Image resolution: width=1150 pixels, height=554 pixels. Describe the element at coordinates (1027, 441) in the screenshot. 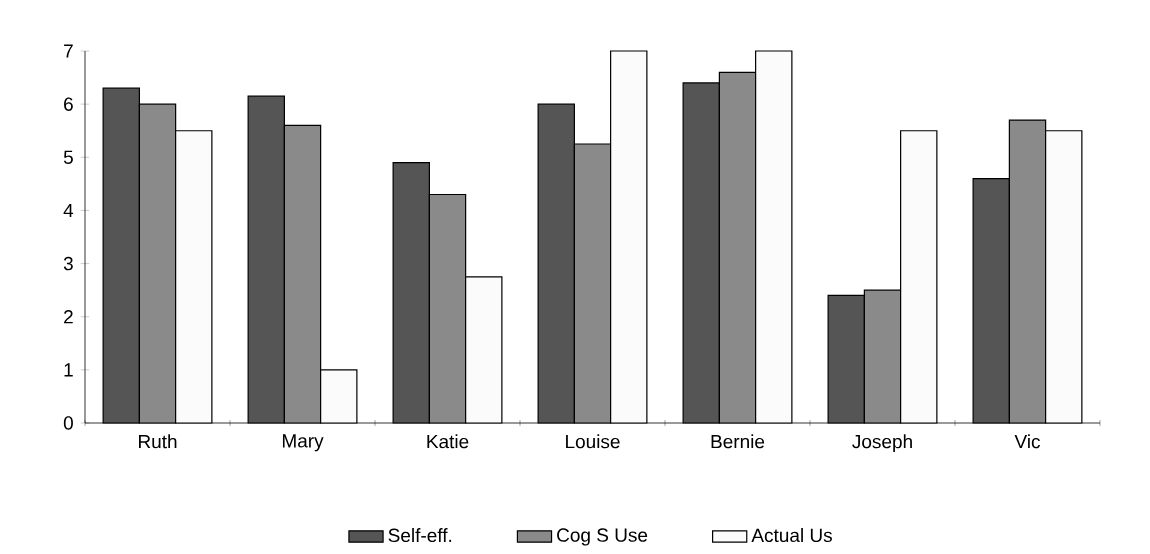

I see `x-tick-label: Vic` at that location.